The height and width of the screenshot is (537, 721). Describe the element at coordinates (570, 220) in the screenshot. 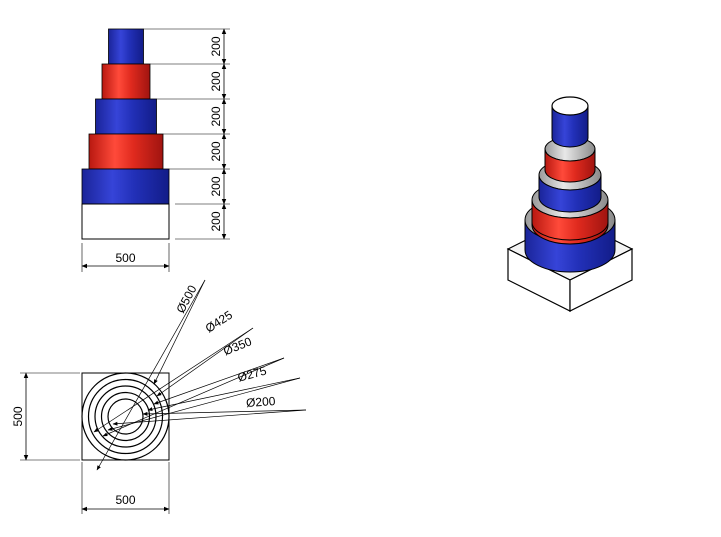

I see `iso-tier-425-wall` at that location.